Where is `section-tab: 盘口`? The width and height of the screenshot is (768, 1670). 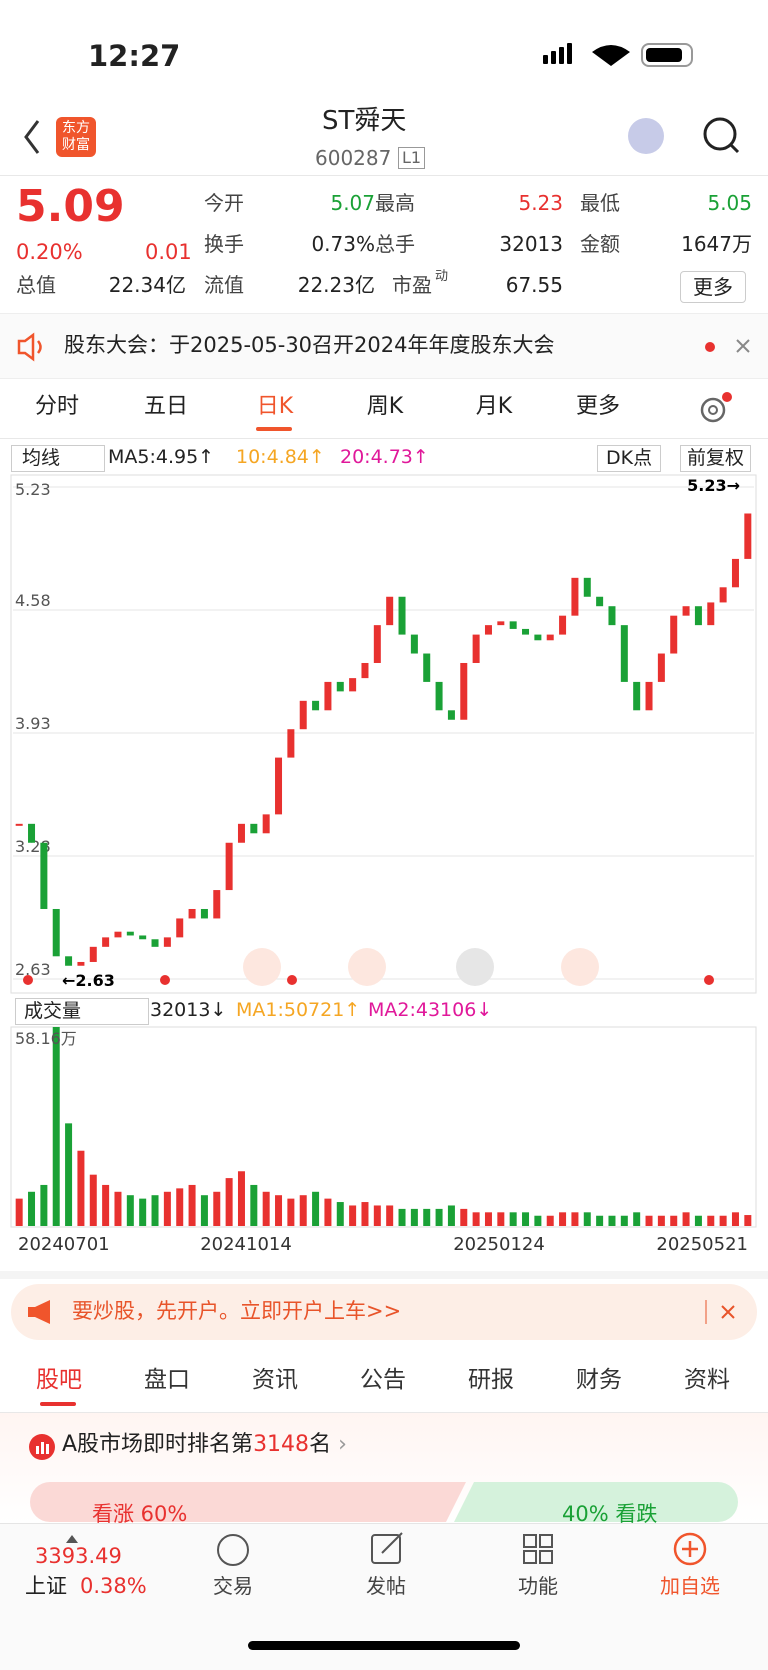
section-tab: 盘口 is located at coordinates (167, 1380).